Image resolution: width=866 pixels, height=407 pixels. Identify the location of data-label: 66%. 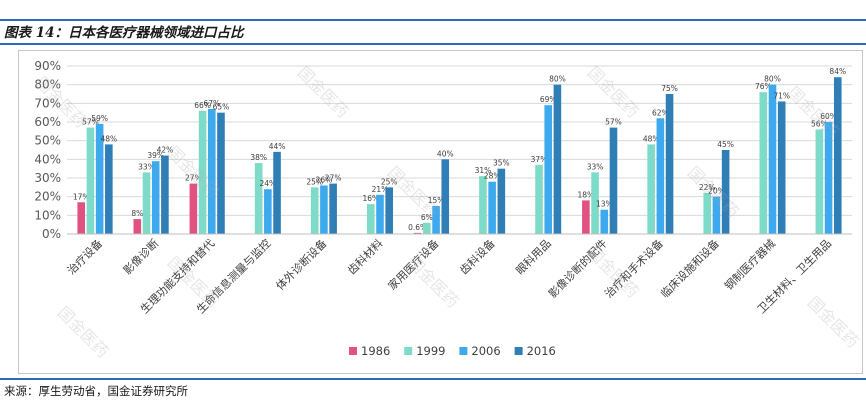
(202, 105).